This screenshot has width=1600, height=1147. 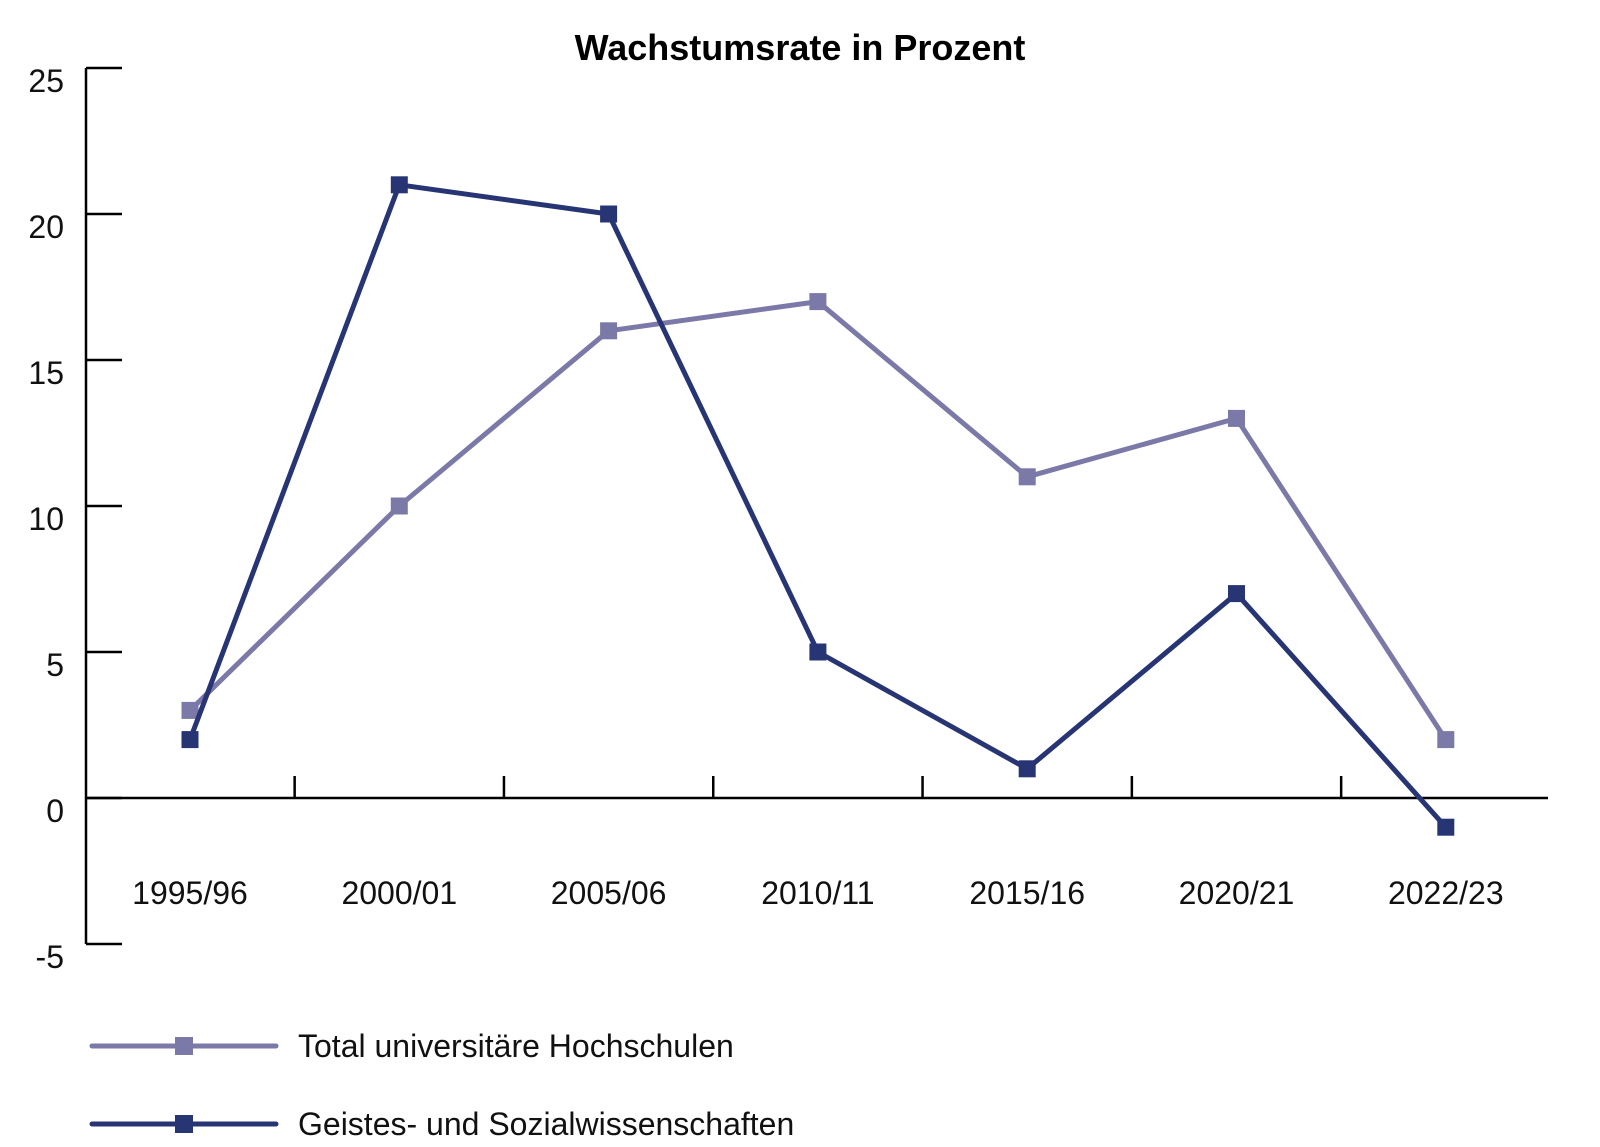 What do you see at coordinates (516, 1046) in the screenshot?
I see `legend-label: Total universitäre Hochschulen` at bounding box center [516, 1046].